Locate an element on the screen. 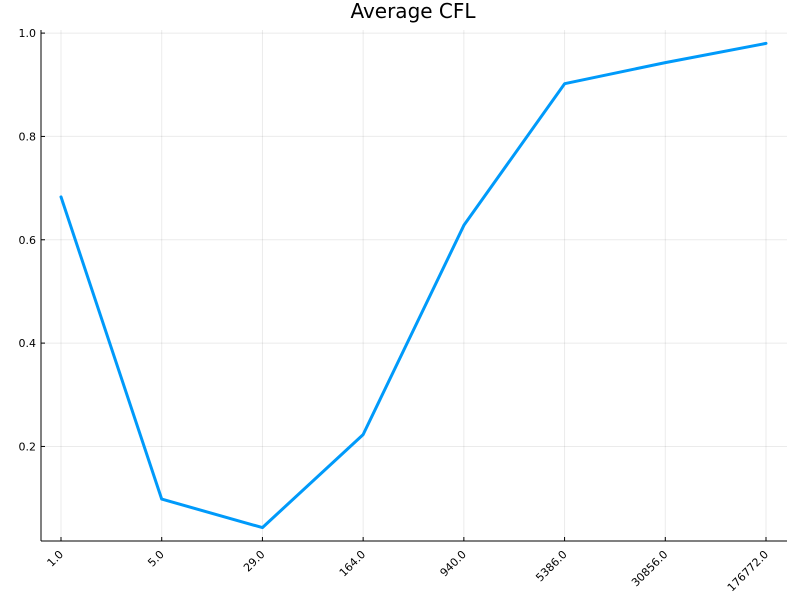 This screenshot has height=598, width=799. y-tick-label: 0.6 is located at coordinates (28, 240).